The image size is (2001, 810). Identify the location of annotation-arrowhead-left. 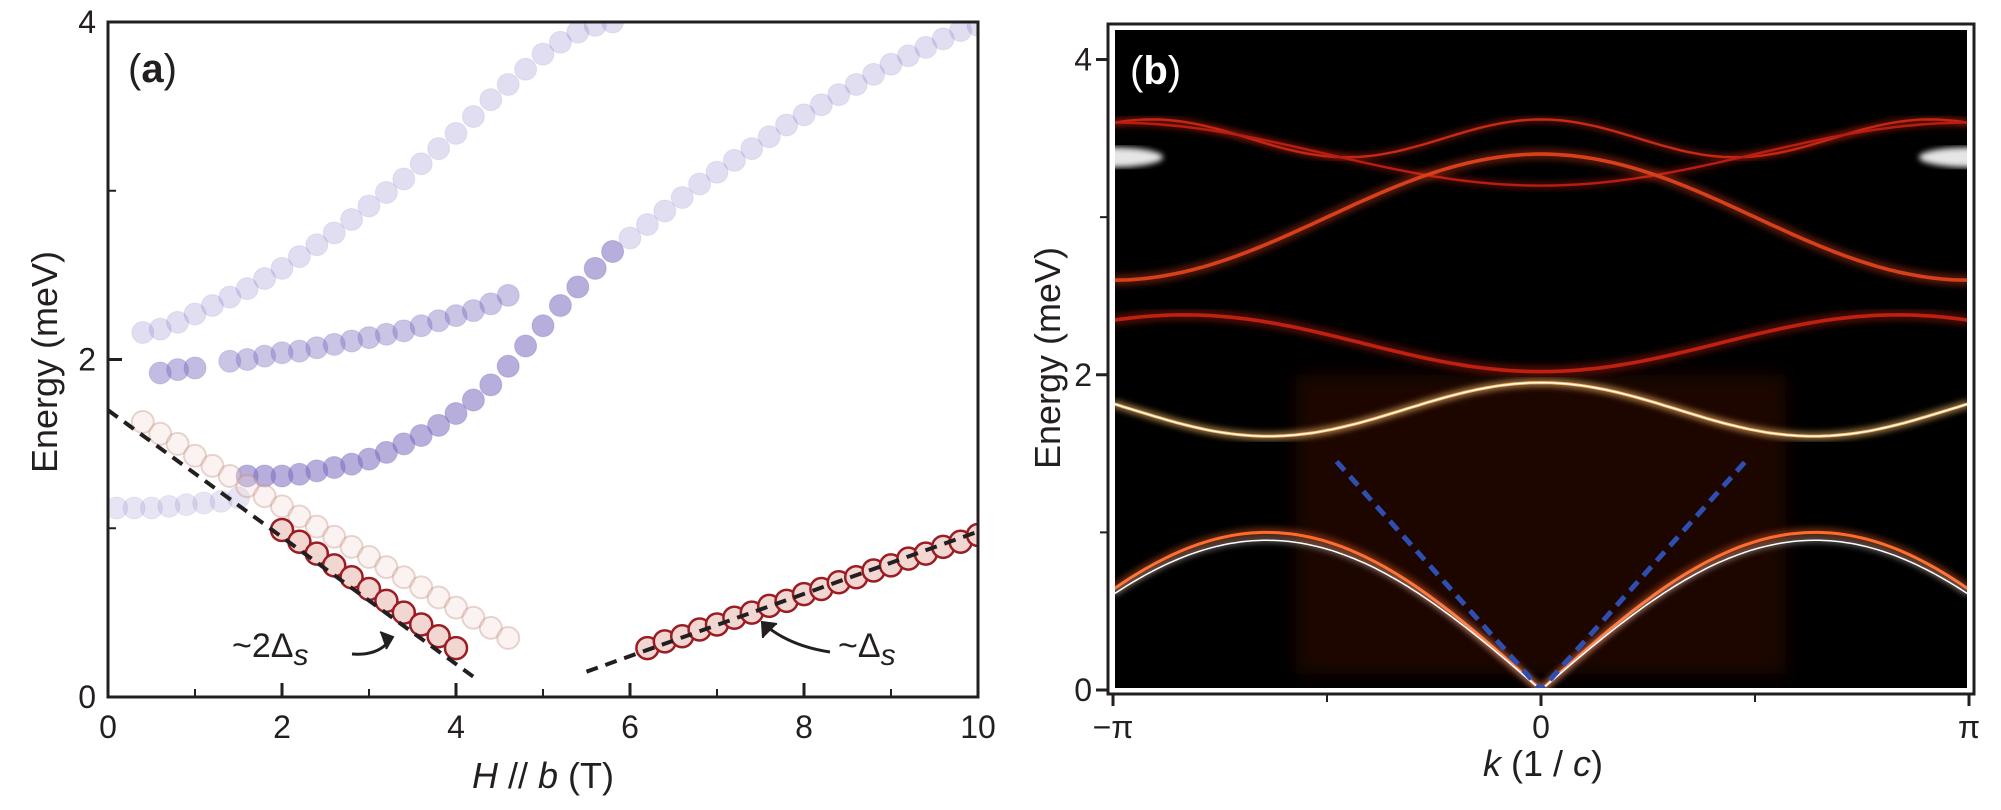
(387, 640).